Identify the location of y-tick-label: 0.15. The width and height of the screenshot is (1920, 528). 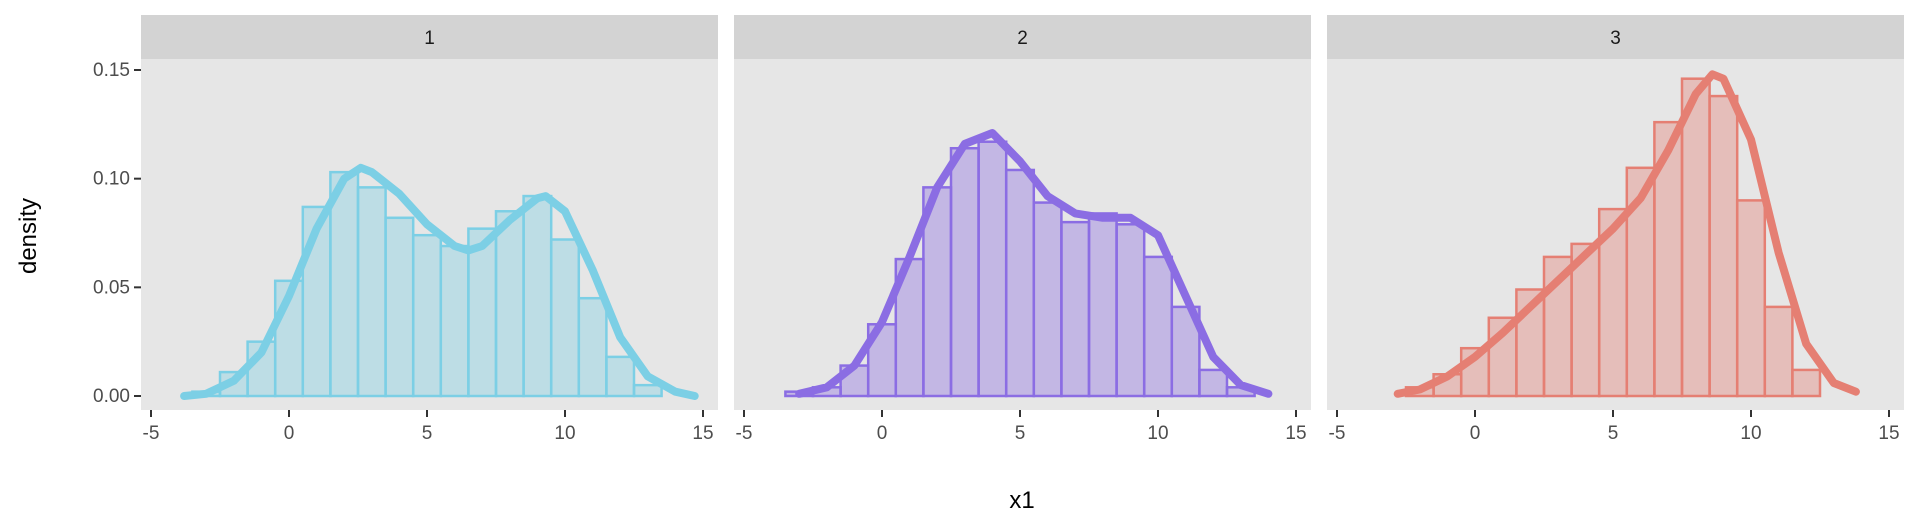
(111, 70).